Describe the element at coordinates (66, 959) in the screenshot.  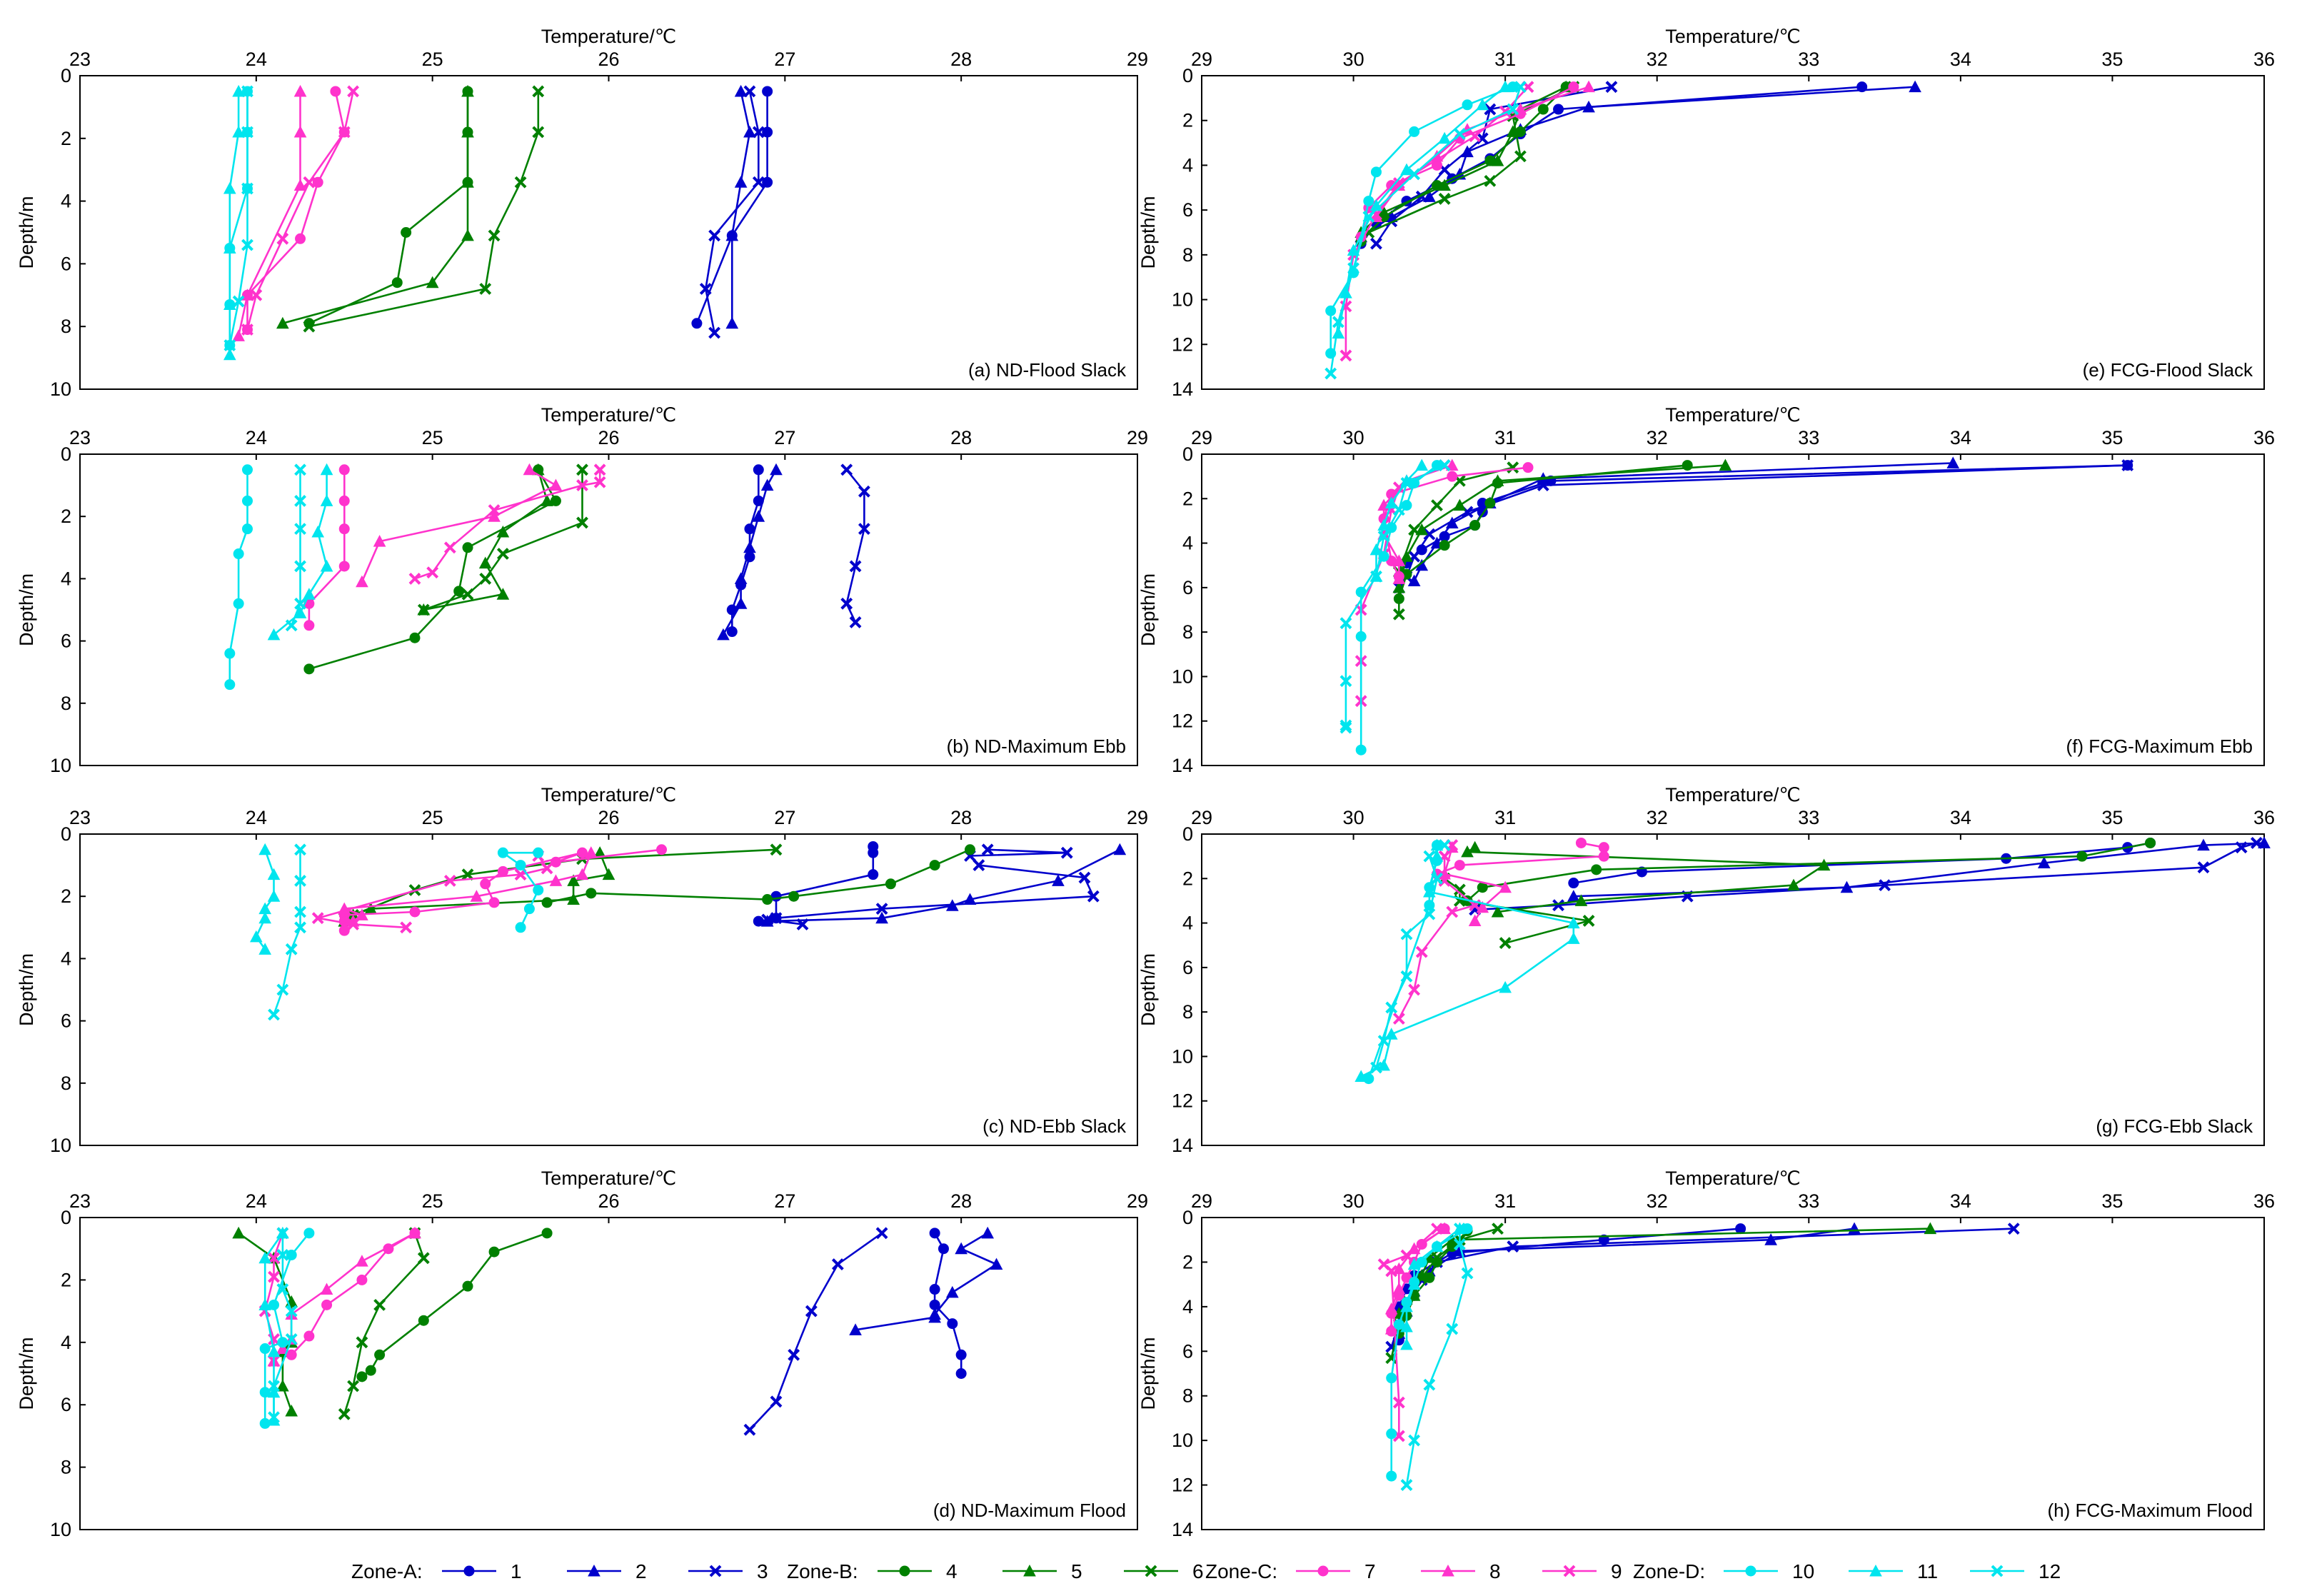
I see `y-tick-label: 4` at that location.